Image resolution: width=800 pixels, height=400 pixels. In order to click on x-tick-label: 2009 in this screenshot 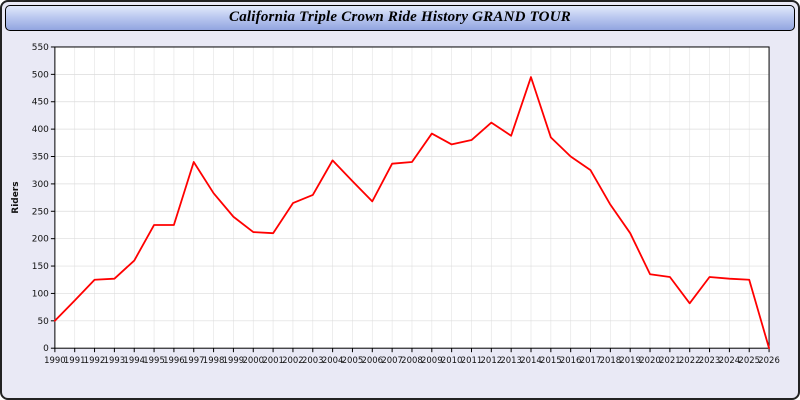, I will do `click(432, 360)`.